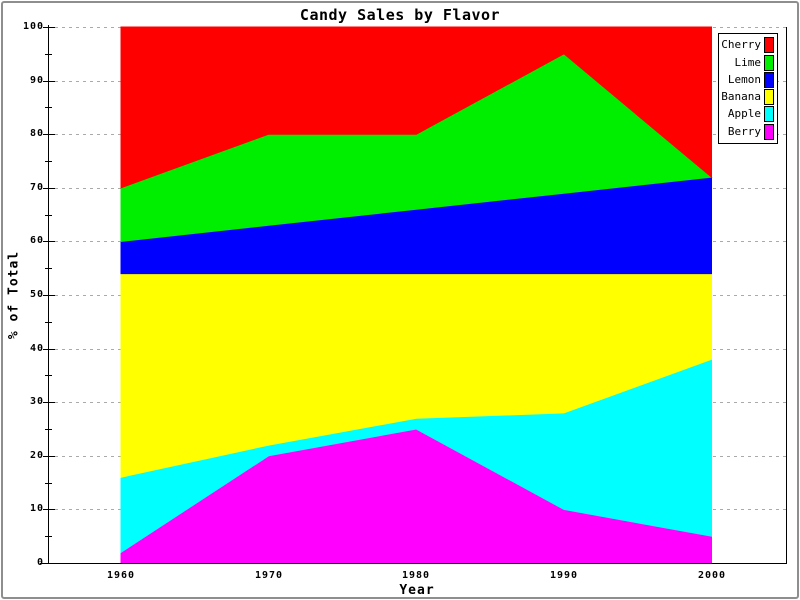 The image size is (800, 600). Describe the element at coordinates (400, 15) in the screenshot. I see `chart-title: Candy Sales by Flavor` at that location.